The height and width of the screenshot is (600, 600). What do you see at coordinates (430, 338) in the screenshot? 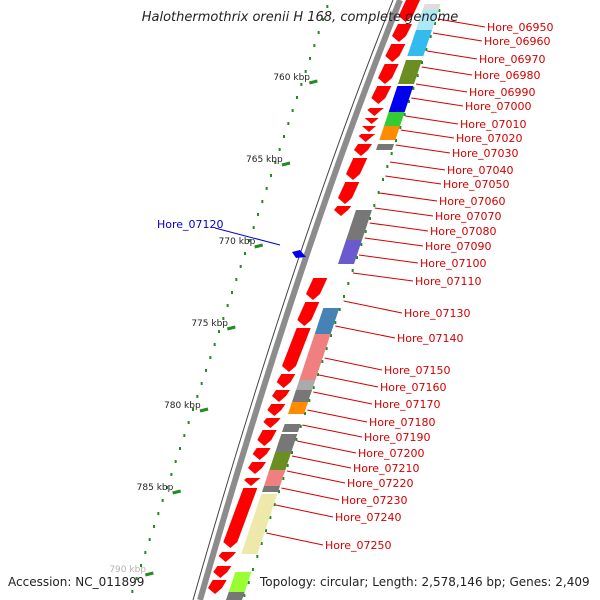
I see `gene-label: Hore_07140` at bounding box center [430, 338].